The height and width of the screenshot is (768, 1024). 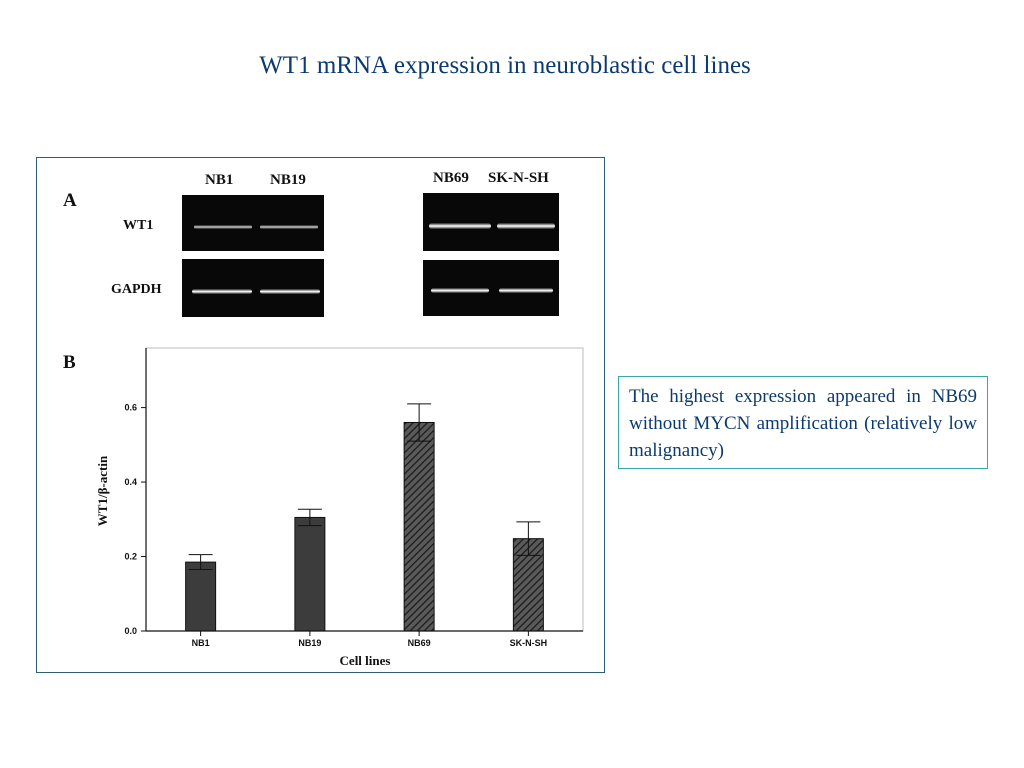 I want to click on gel-wt1-right, so click(x=491, y=222).